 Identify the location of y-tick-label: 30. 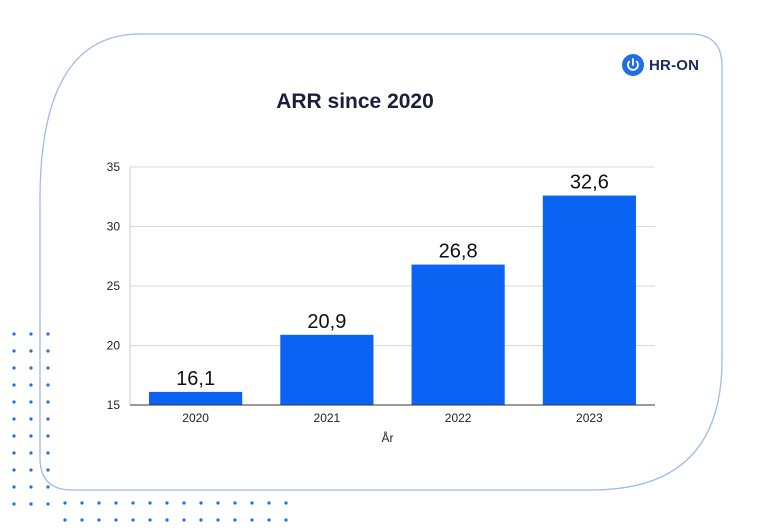
(114, 227).